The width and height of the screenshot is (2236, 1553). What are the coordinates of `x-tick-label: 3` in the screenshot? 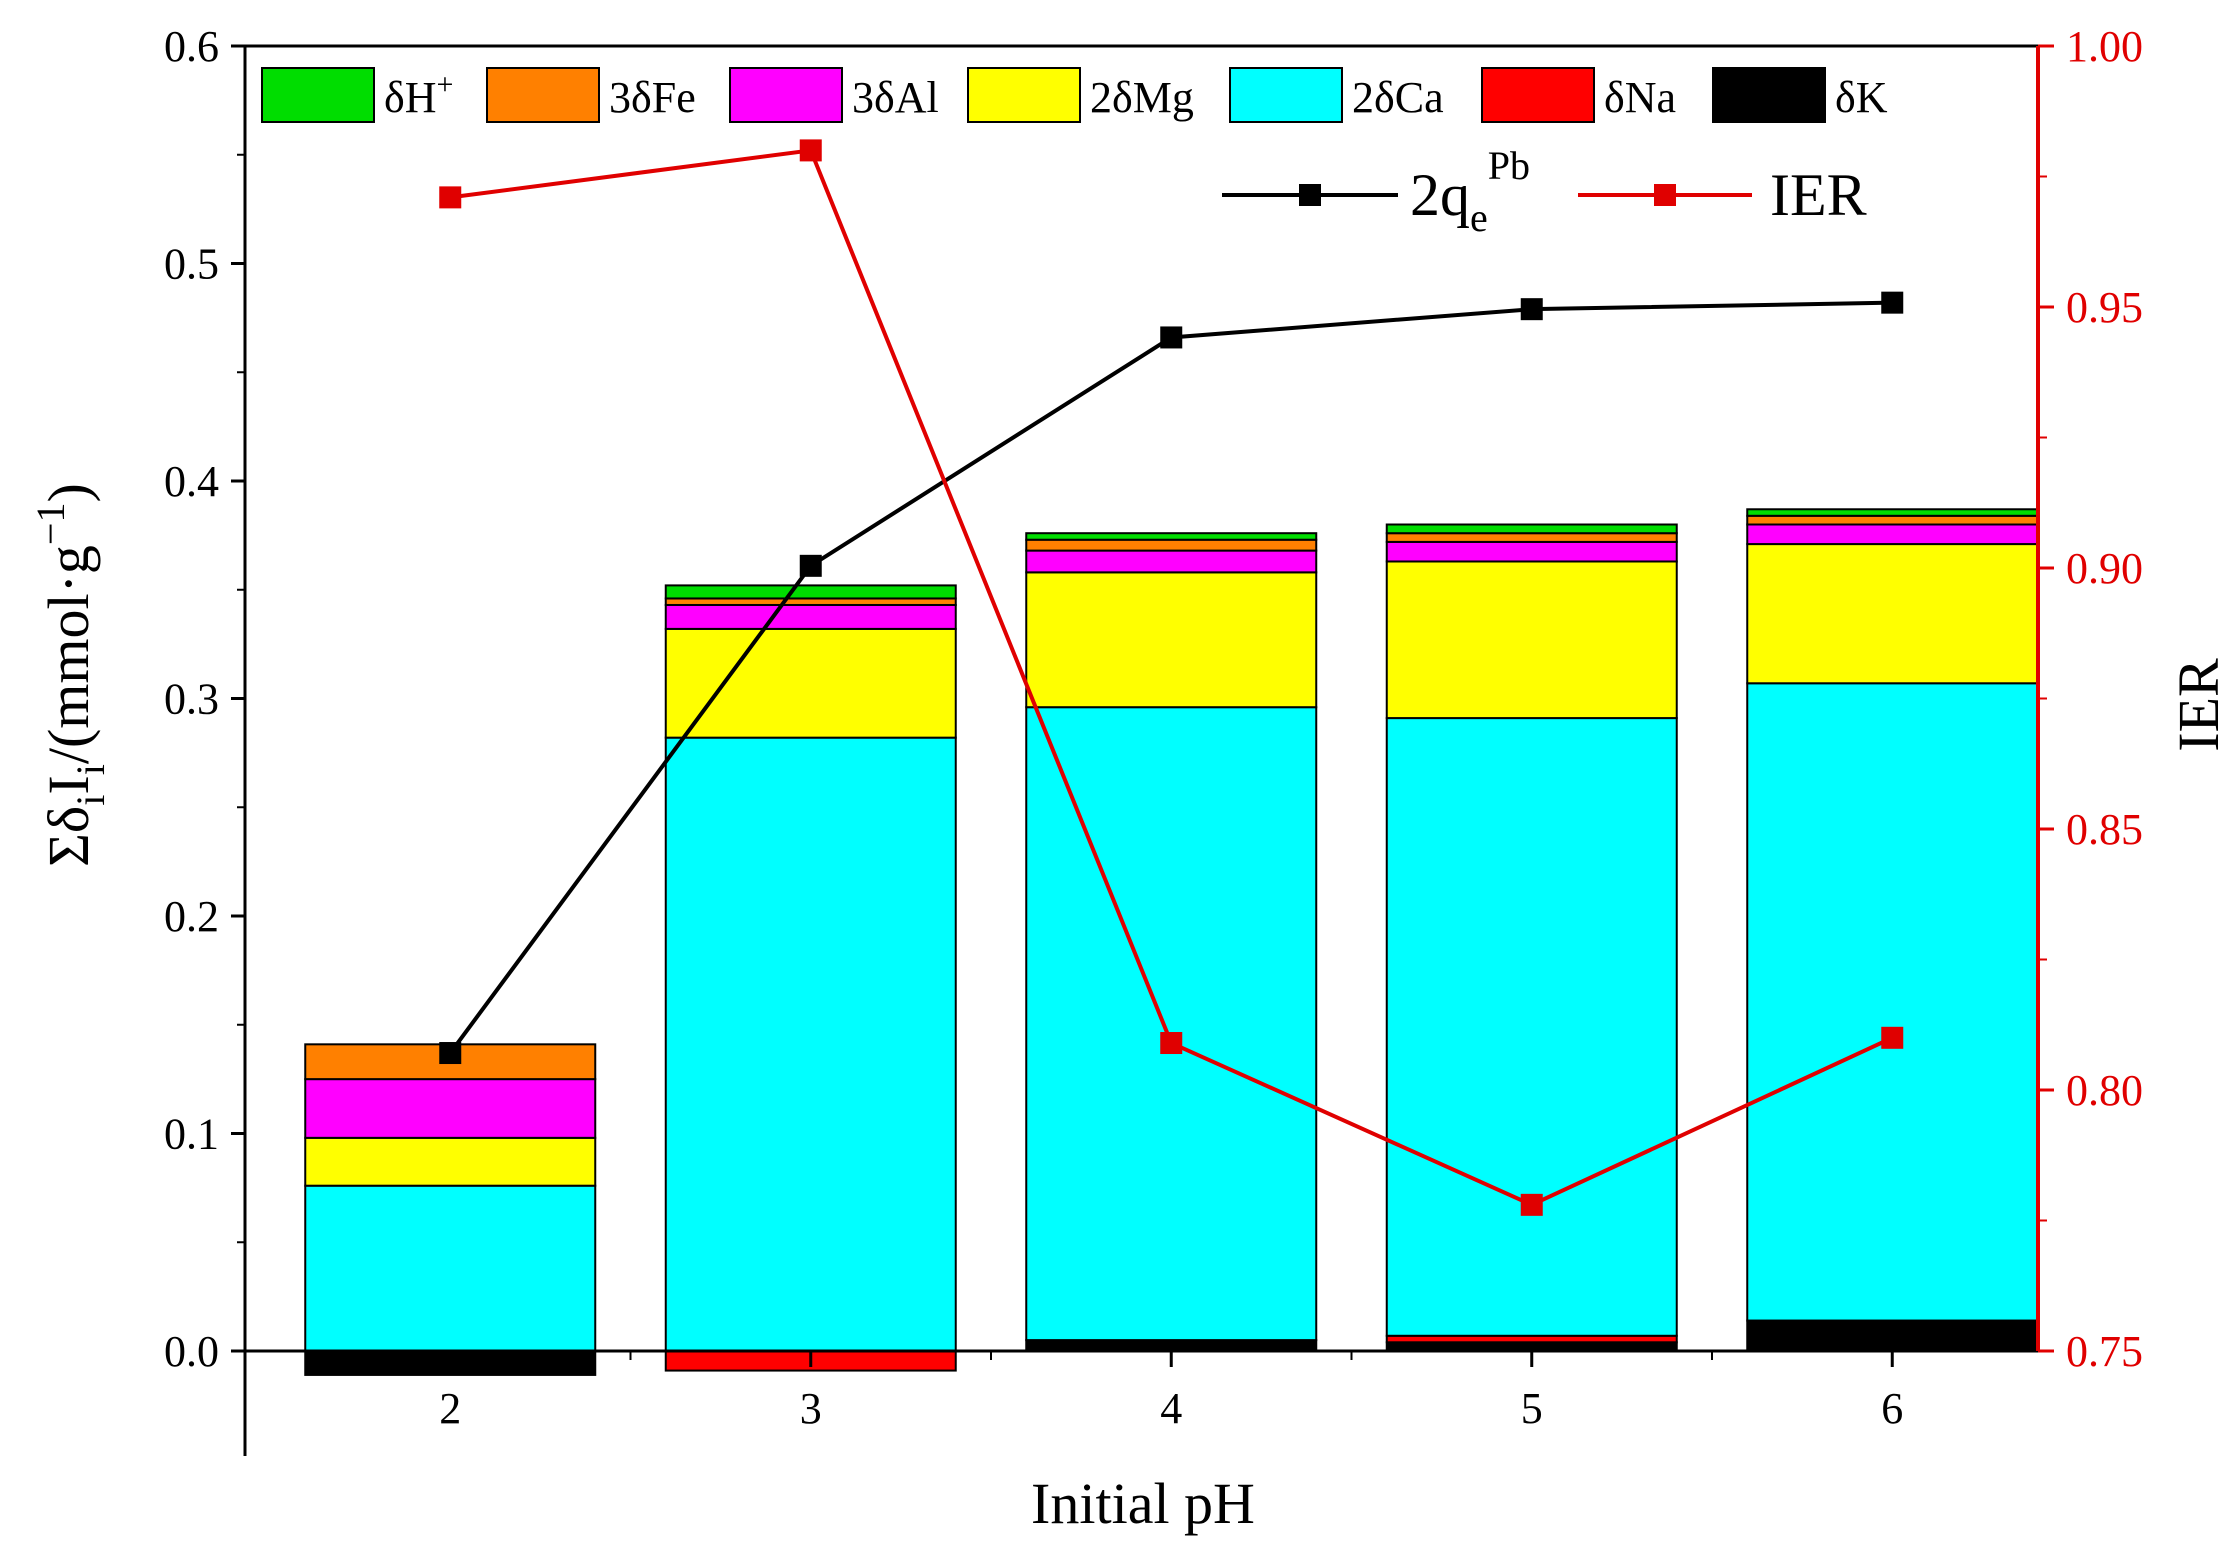 It's located at (811, 1408).